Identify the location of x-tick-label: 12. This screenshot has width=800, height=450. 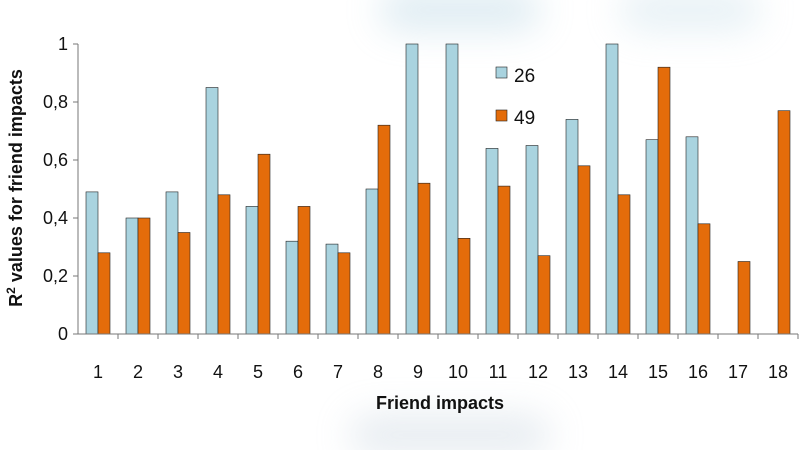
(538, 372).